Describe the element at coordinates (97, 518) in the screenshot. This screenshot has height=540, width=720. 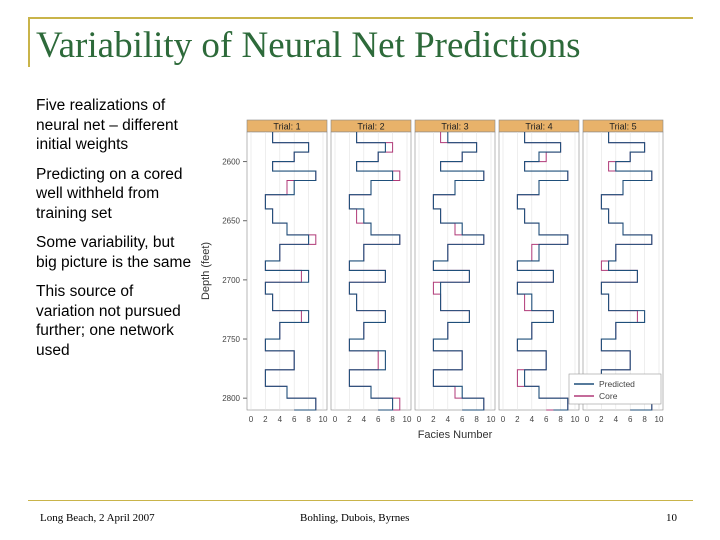
I see `footer-event: Long Beach, 2 April 2007` at that location.